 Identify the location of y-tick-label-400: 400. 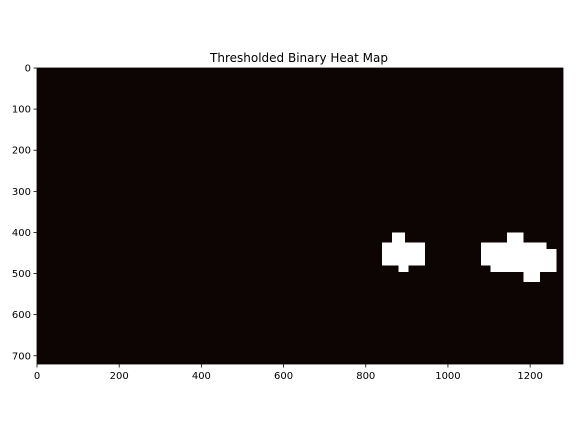
(21, 233).